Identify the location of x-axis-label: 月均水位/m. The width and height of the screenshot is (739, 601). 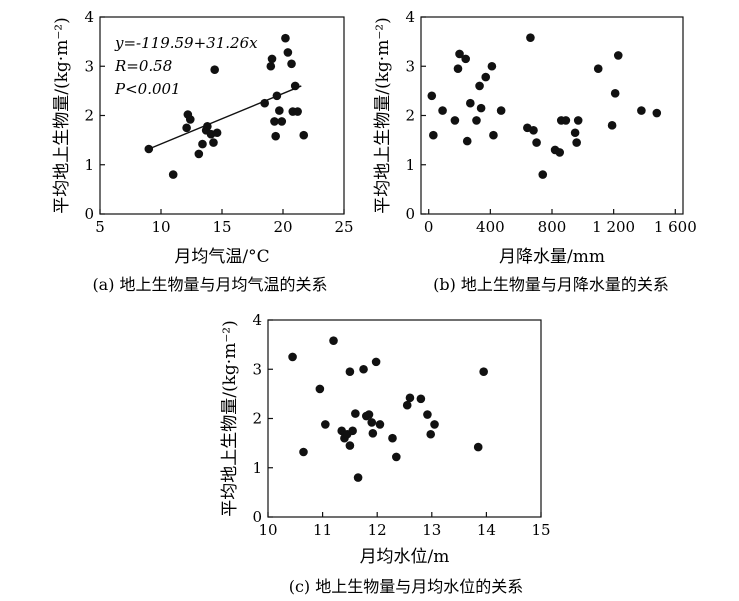
(405, 557).